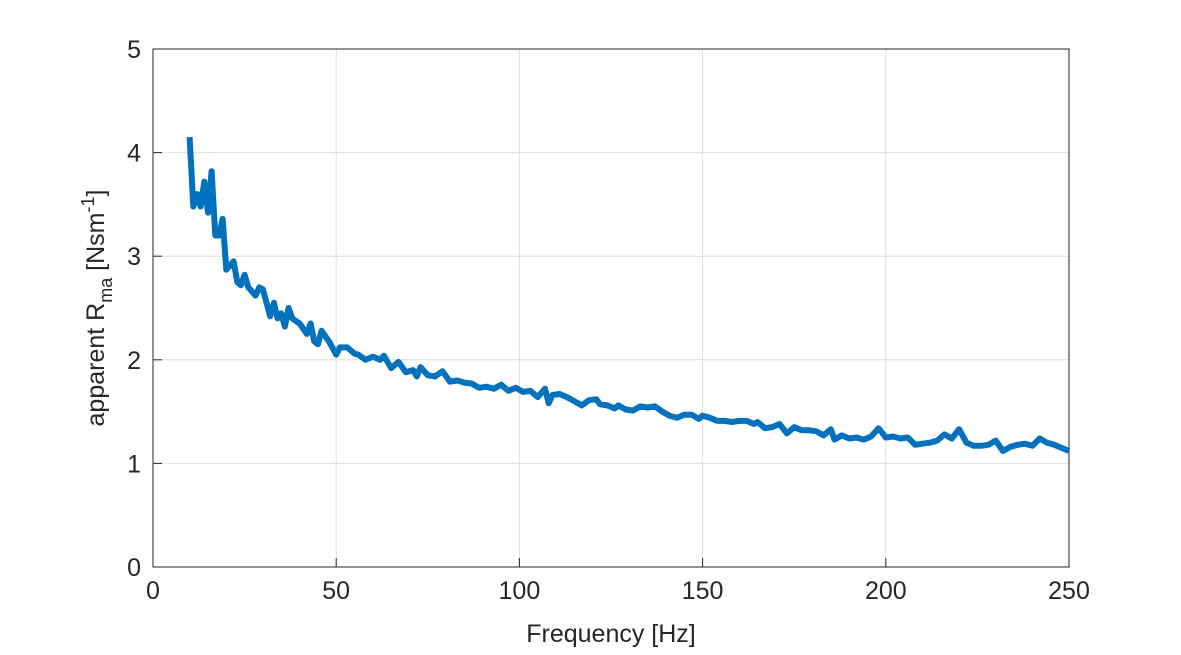  I want to click on y-tick-label: 1, so click(134, 464).